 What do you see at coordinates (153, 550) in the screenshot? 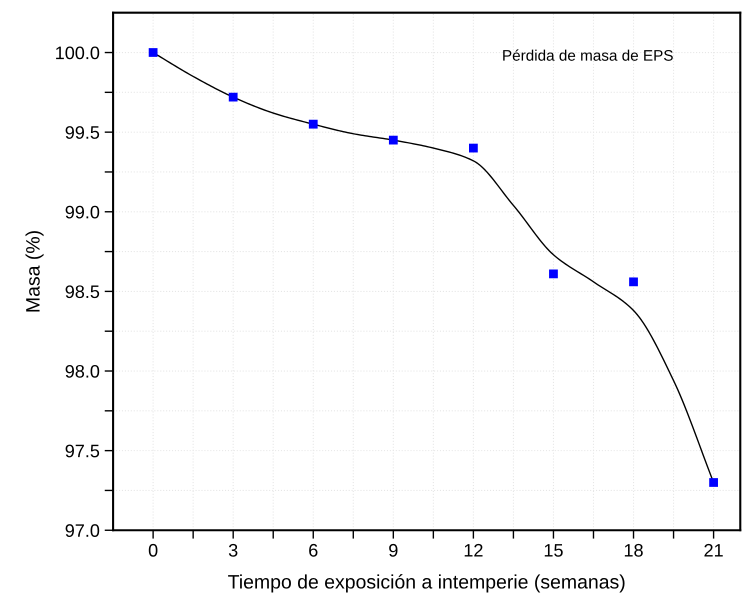
I see `x-tick-label: 0` at bounding box center [153, 550].